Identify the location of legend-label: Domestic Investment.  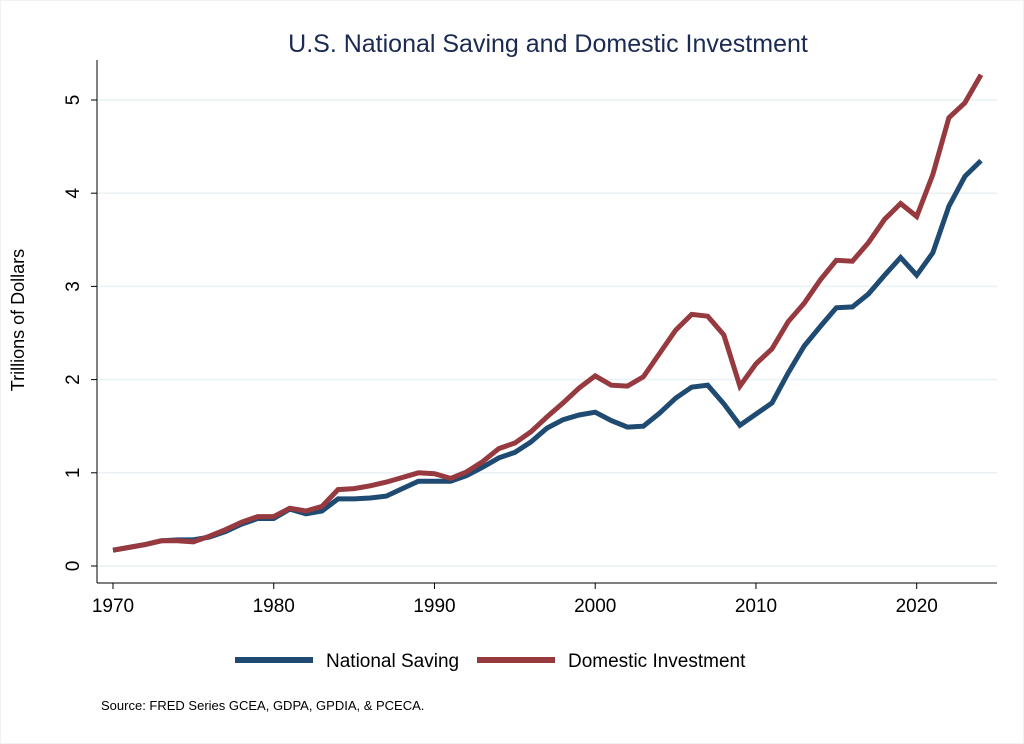
(657, 661).